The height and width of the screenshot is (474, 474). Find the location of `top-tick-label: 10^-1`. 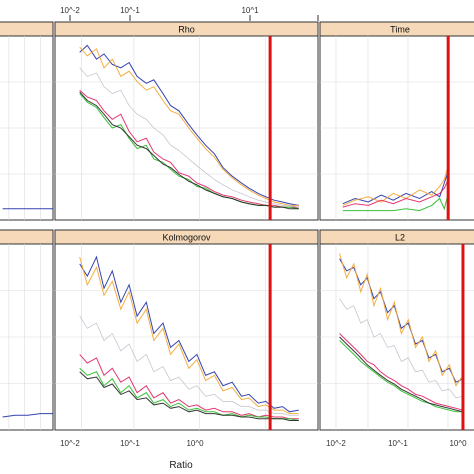

top-tick-label: 10^-1 is located at coordinates (130, 10).